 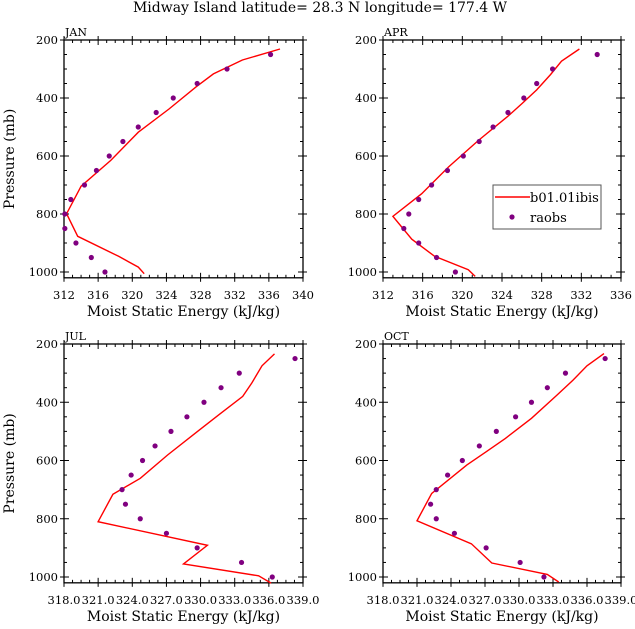 What do you see at coordinates (502, 295) in the screenshot?
I see `x-tick-label: 324` at bounding box center [502, 295].